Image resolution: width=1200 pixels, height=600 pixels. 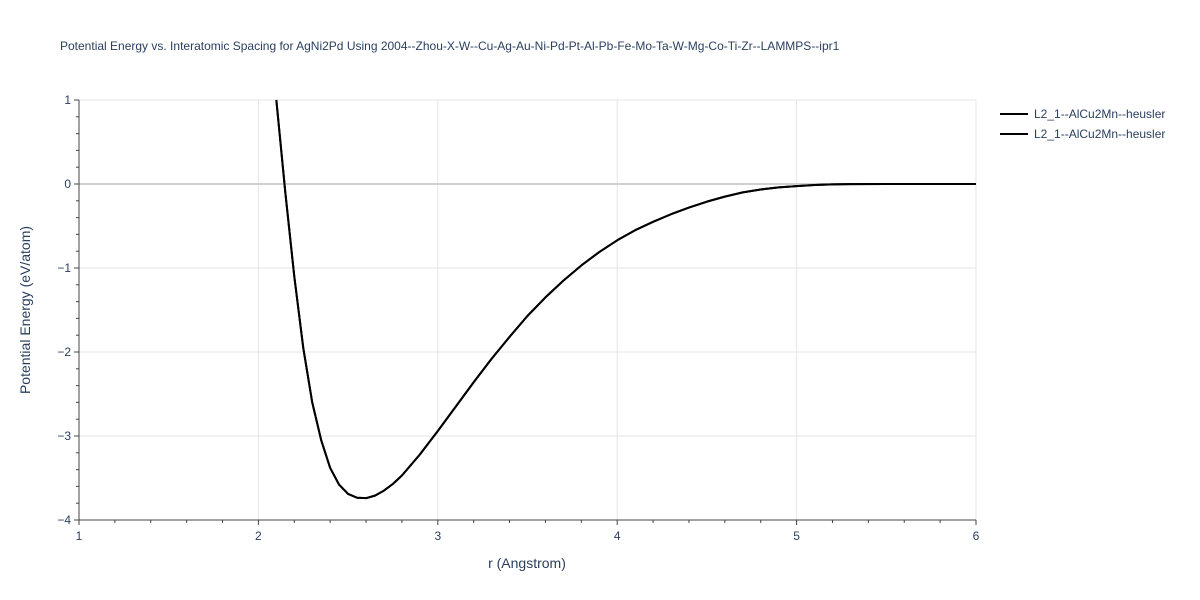 I want to click on x-tick-label: 1, so click(x=79, y=536).